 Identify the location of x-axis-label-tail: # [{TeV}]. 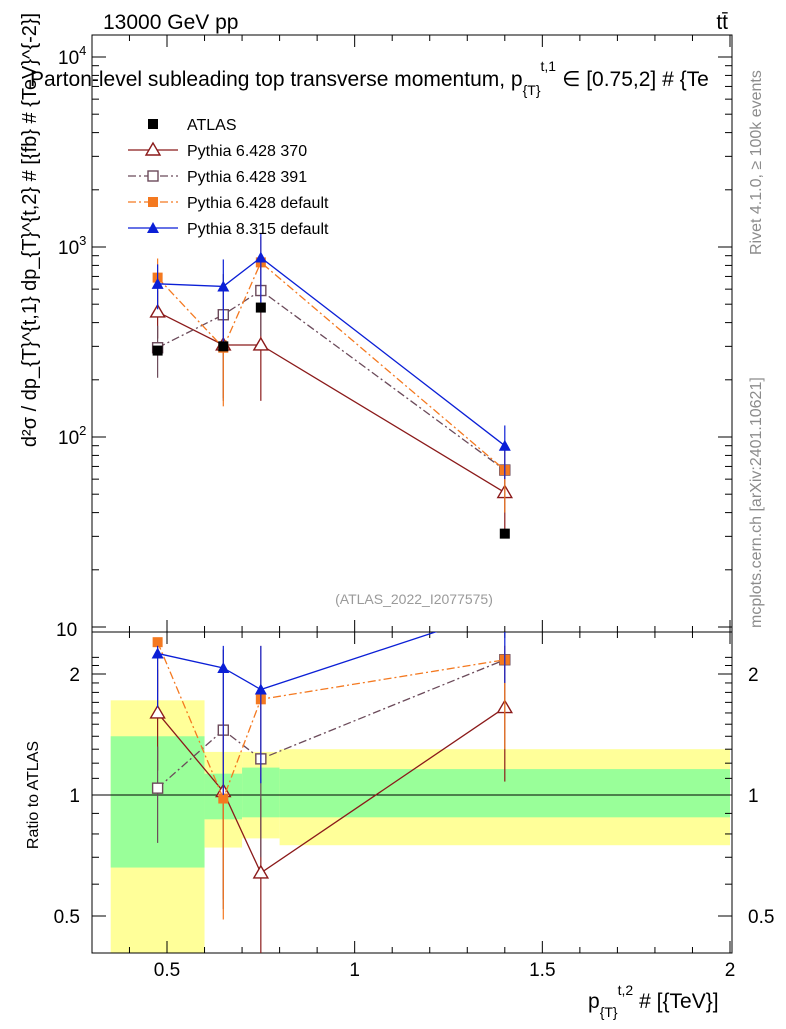
(678, 1001).